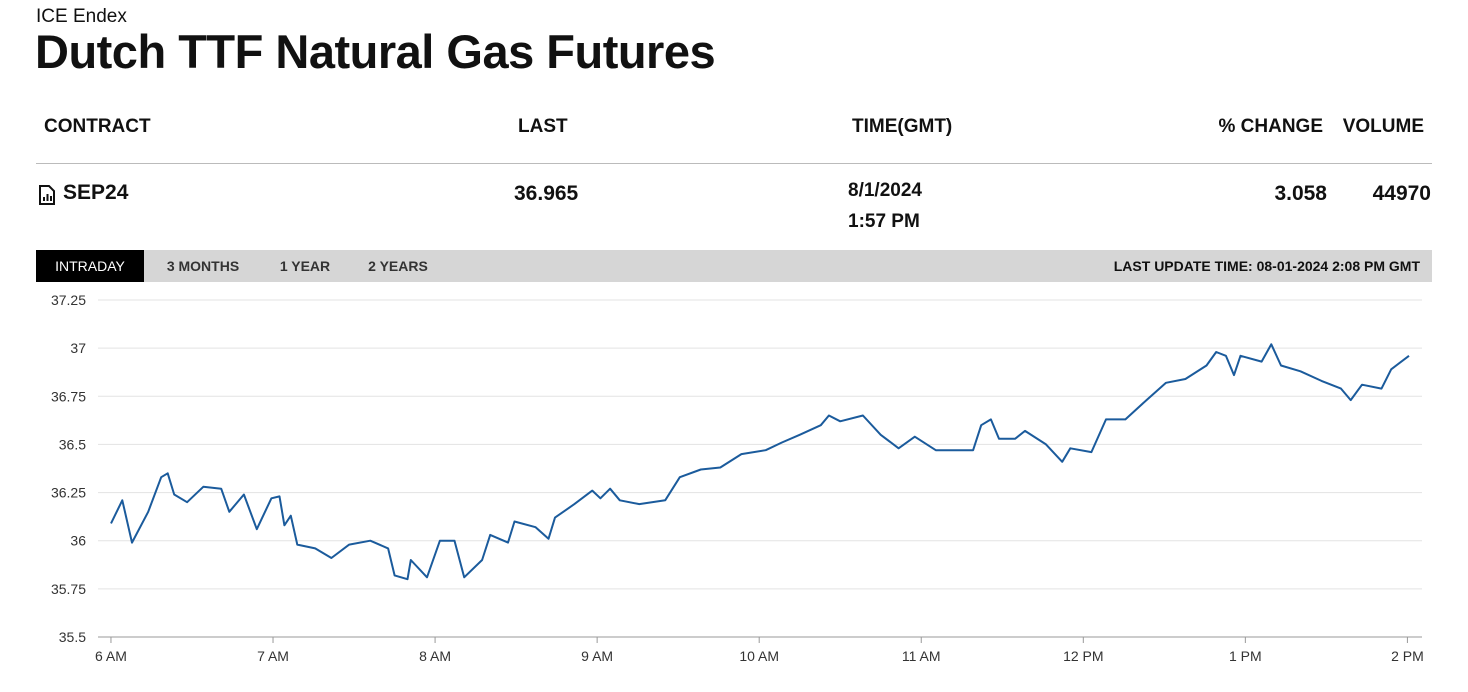 The image size is (1468, 692). I want to click on x-tick-label: 12 PM, so click(1083, 656).